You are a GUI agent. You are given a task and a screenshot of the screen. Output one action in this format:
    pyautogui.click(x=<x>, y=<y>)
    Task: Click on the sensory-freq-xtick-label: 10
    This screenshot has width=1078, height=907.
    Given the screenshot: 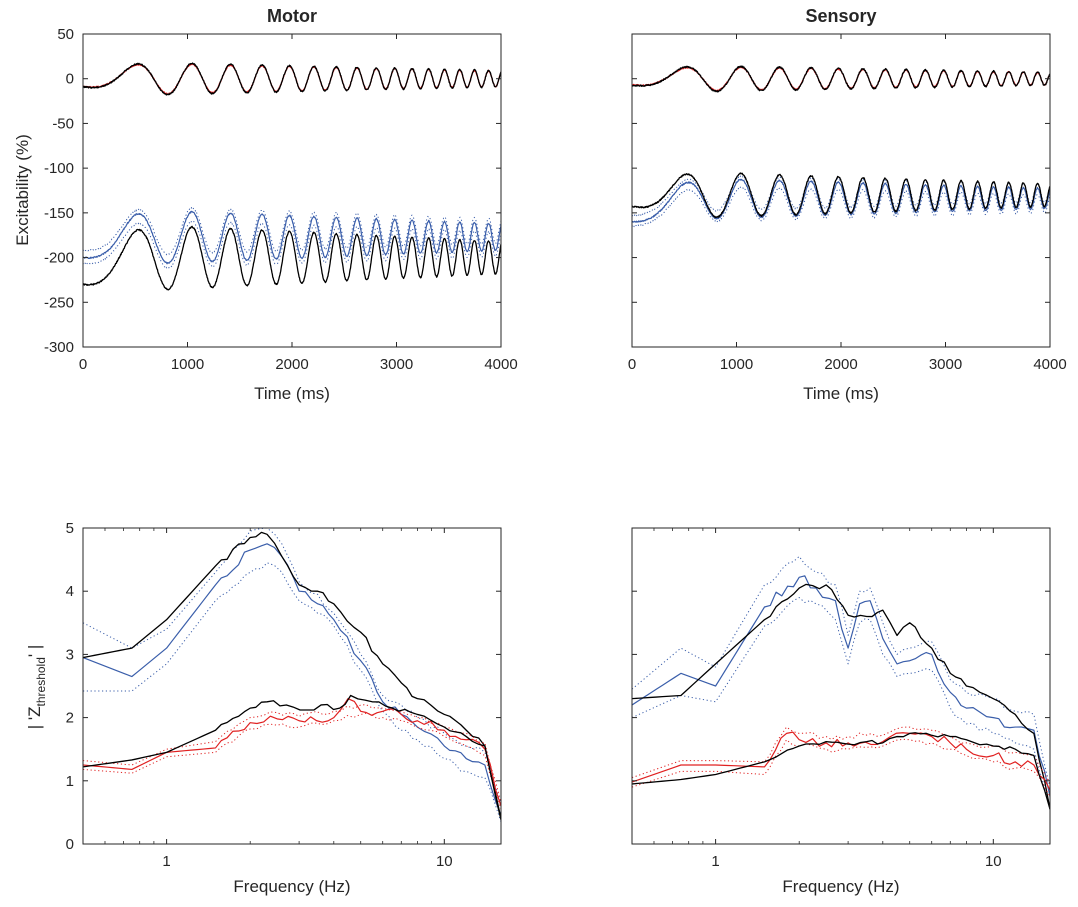 What is the action you would take?
    pyautogui.click(x=993, y=861)
    